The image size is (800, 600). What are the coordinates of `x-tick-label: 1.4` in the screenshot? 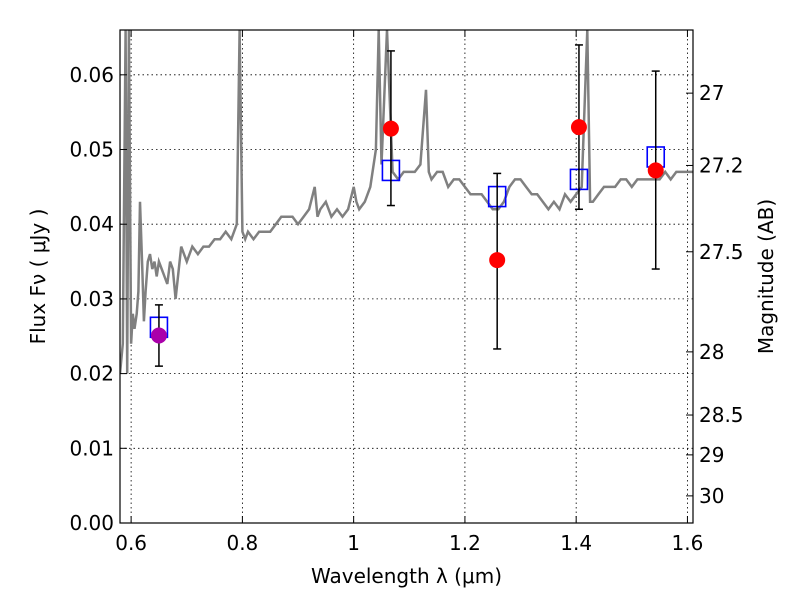 It's located at (576, 543).